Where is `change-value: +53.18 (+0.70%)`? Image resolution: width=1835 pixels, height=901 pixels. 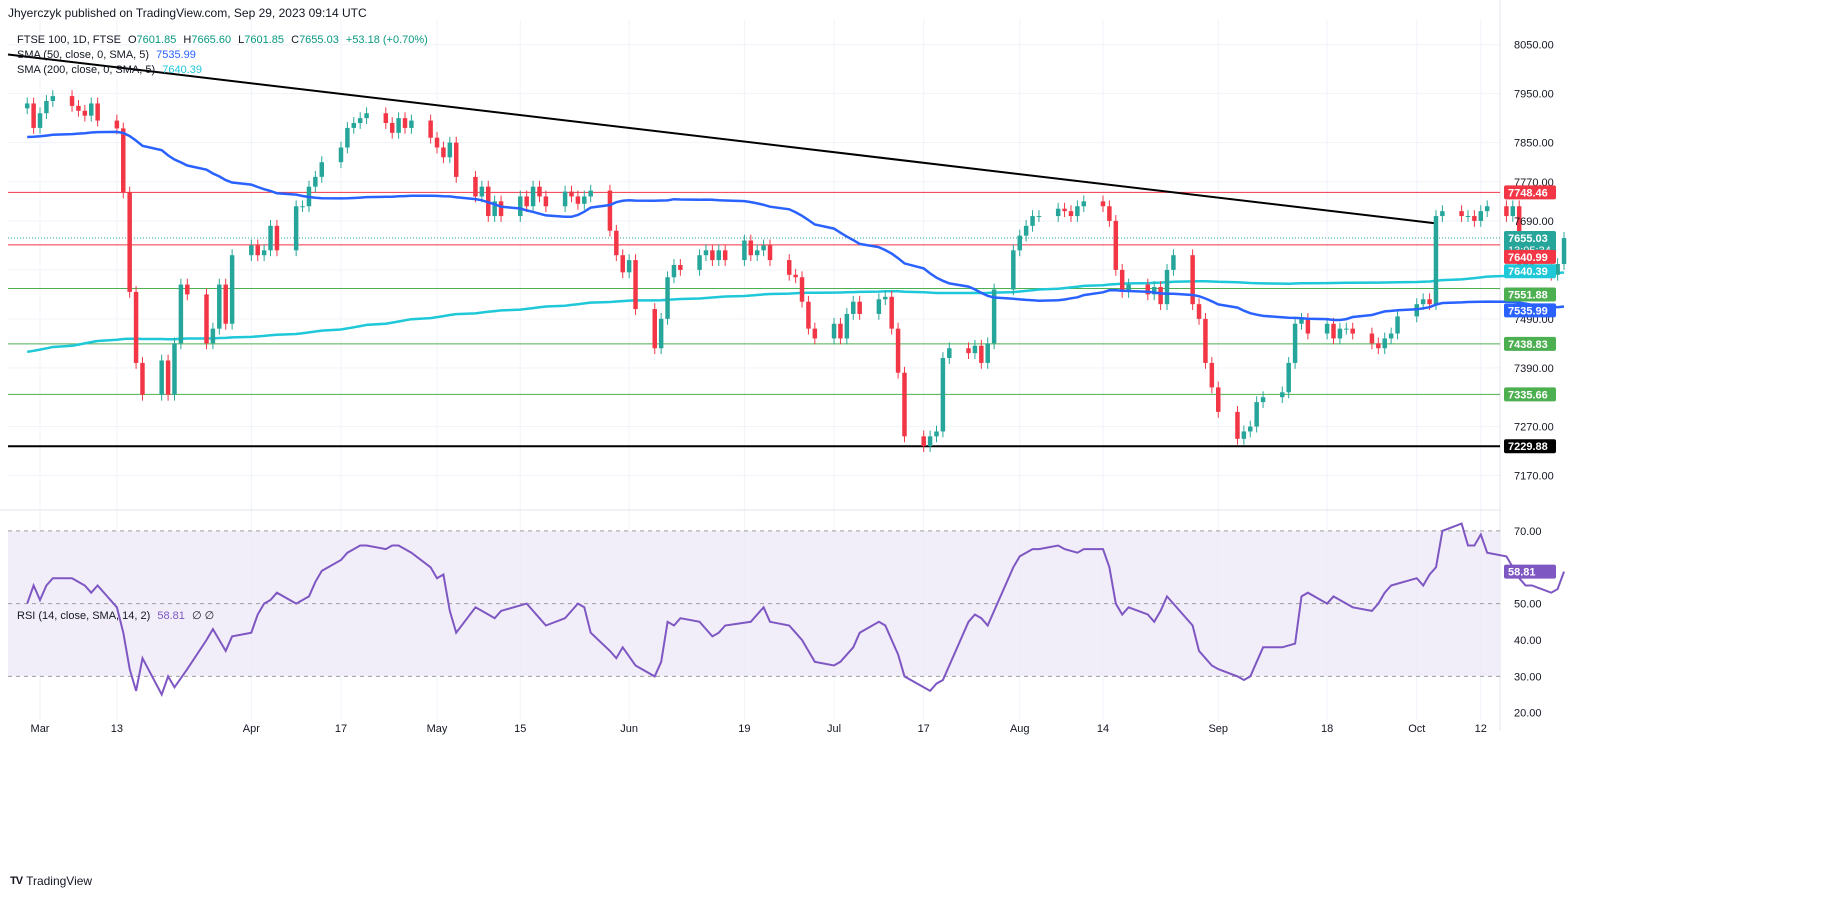 change-value: +53.18 (+0.70%) is located at coordinates (386, 40).